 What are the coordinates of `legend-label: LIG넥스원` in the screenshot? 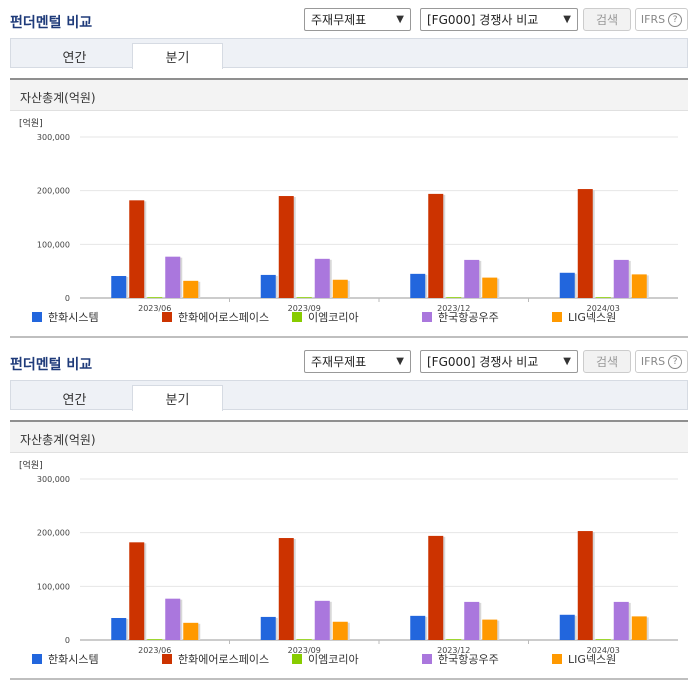 It's located at (592, 317).